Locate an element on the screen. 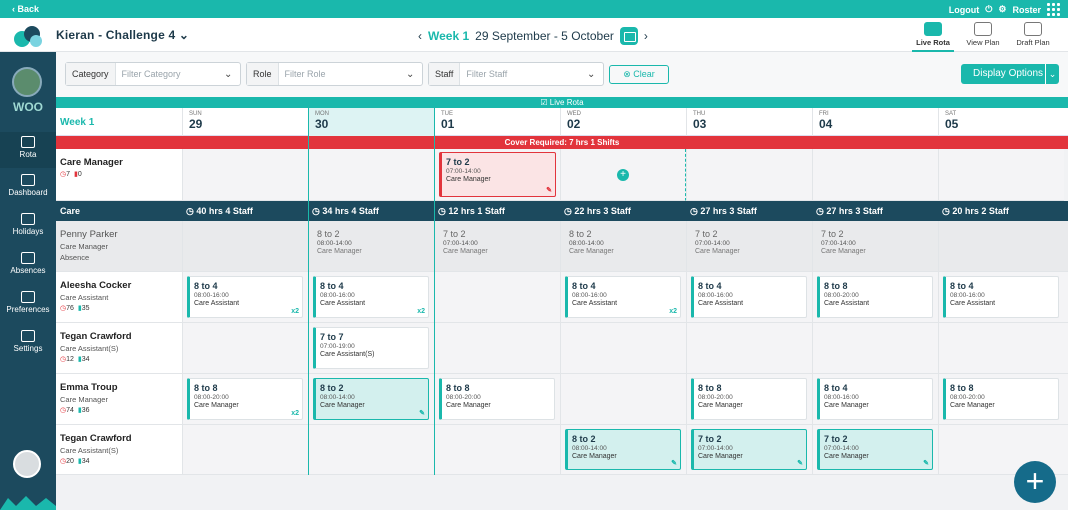 This screenshot has width=1068, height=510. sidebar-item-holidays: Holidays is located at coordinates (28, 224).